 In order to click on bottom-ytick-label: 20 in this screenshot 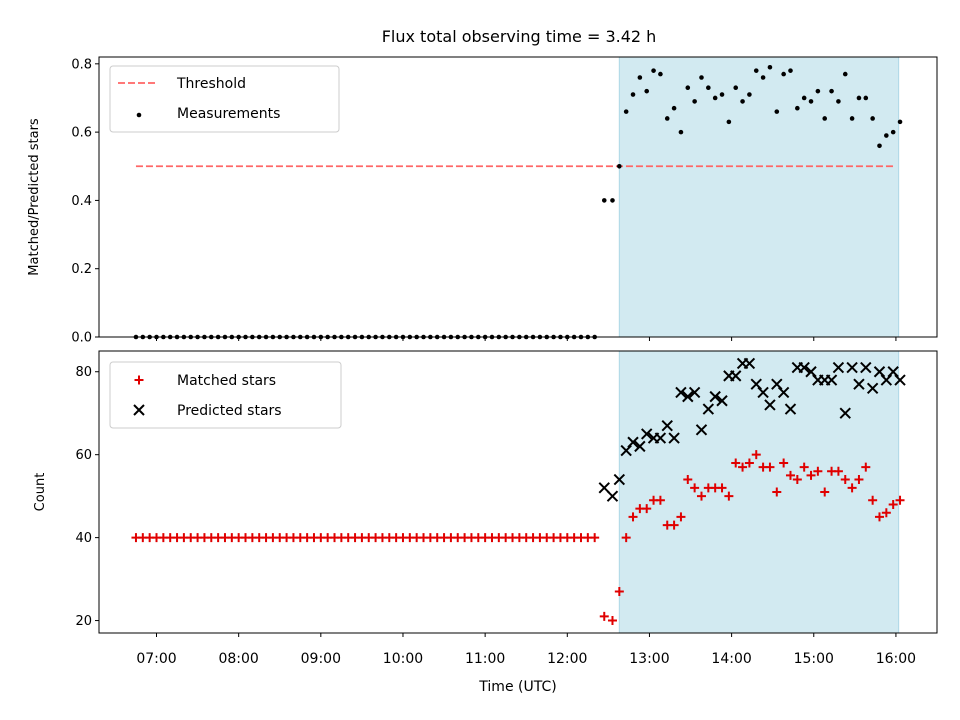, I will do `click(83, 621)`.